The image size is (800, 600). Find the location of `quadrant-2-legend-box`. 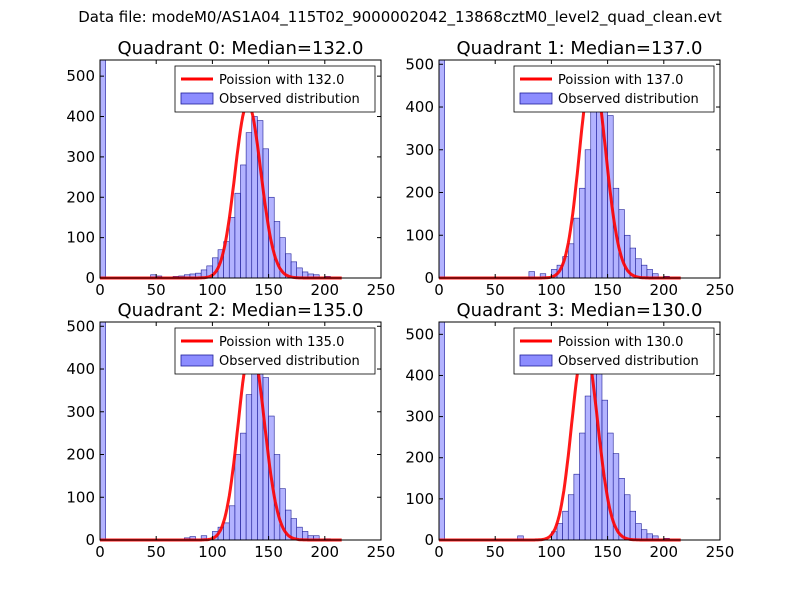

quadrant-2-legend-box is located at coordinates (275, 351).